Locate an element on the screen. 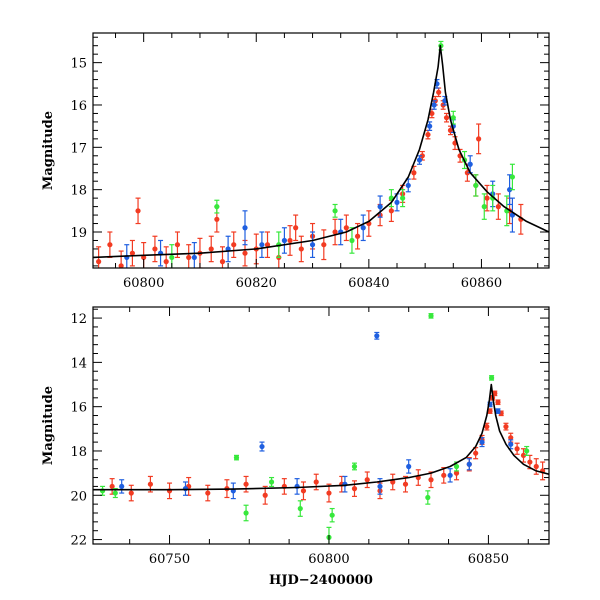 The image size is (600, 600). y-tick-label: 20 is located at coordinates (78, 496).